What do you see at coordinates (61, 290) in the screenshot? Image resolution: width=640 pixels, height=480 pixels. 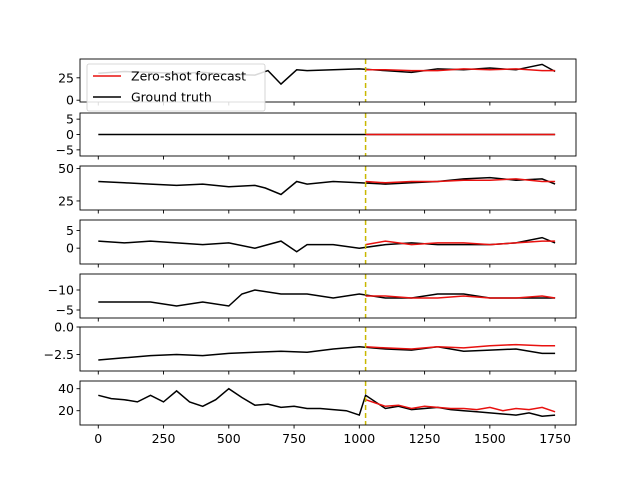 I see `y-tick-label: −10` at bounding box center [61, 290].